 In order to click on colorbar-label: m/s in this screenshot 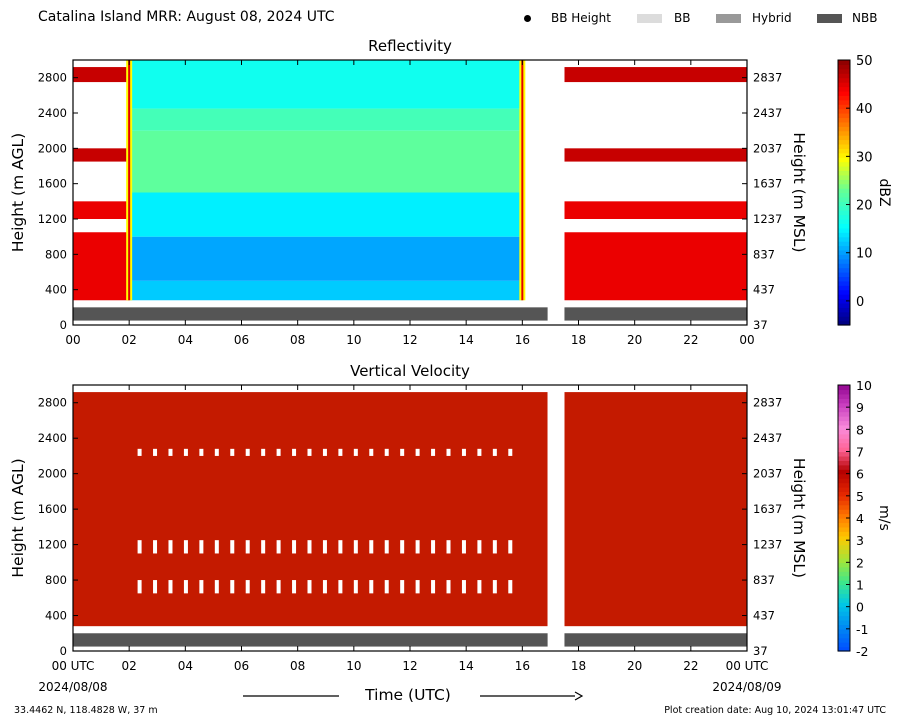, I will do `click(884, 518)`.